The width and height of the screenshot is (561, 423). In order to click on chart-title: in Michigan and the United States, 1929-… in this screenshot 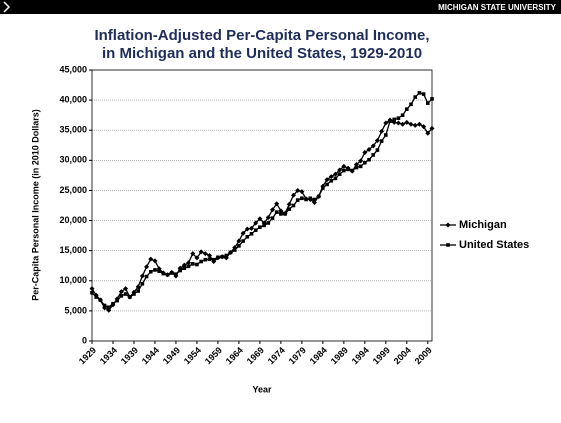, I will do `click(262, 53)`.